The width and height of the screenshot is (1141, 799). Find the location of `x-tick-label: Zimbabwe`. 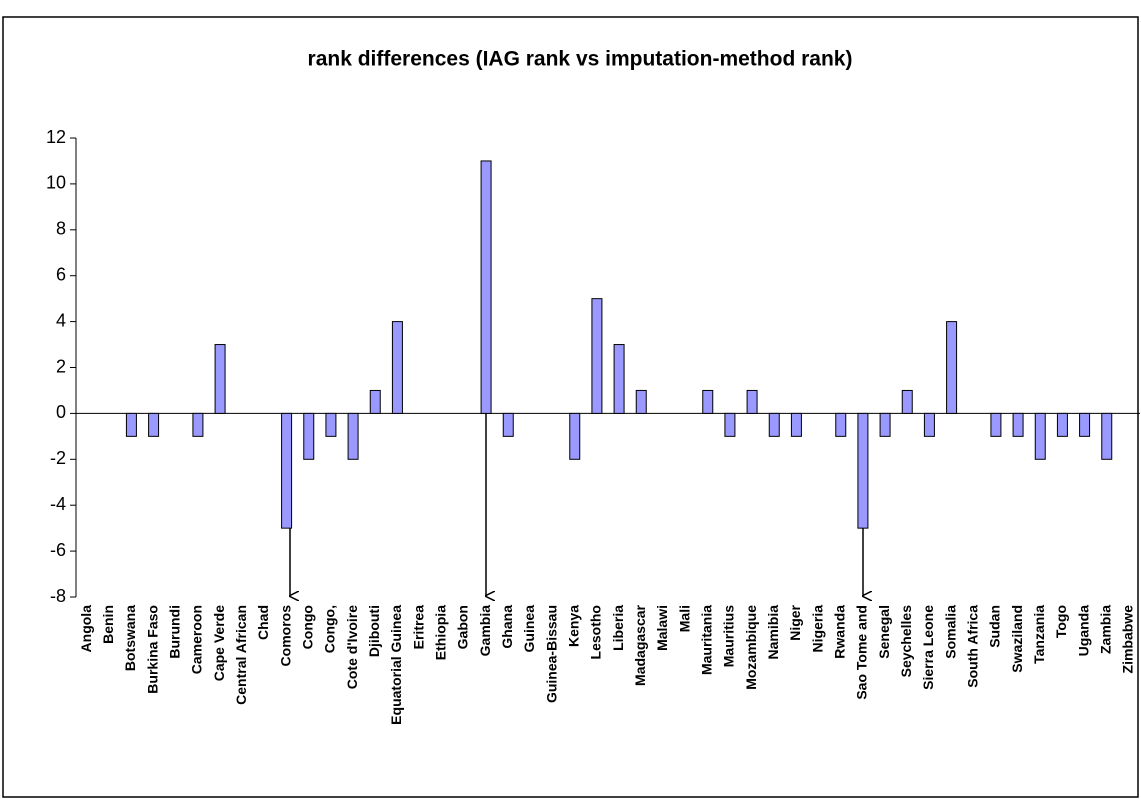

x-tick-label: Zimbabwe is located at coordinates (1128, 639).